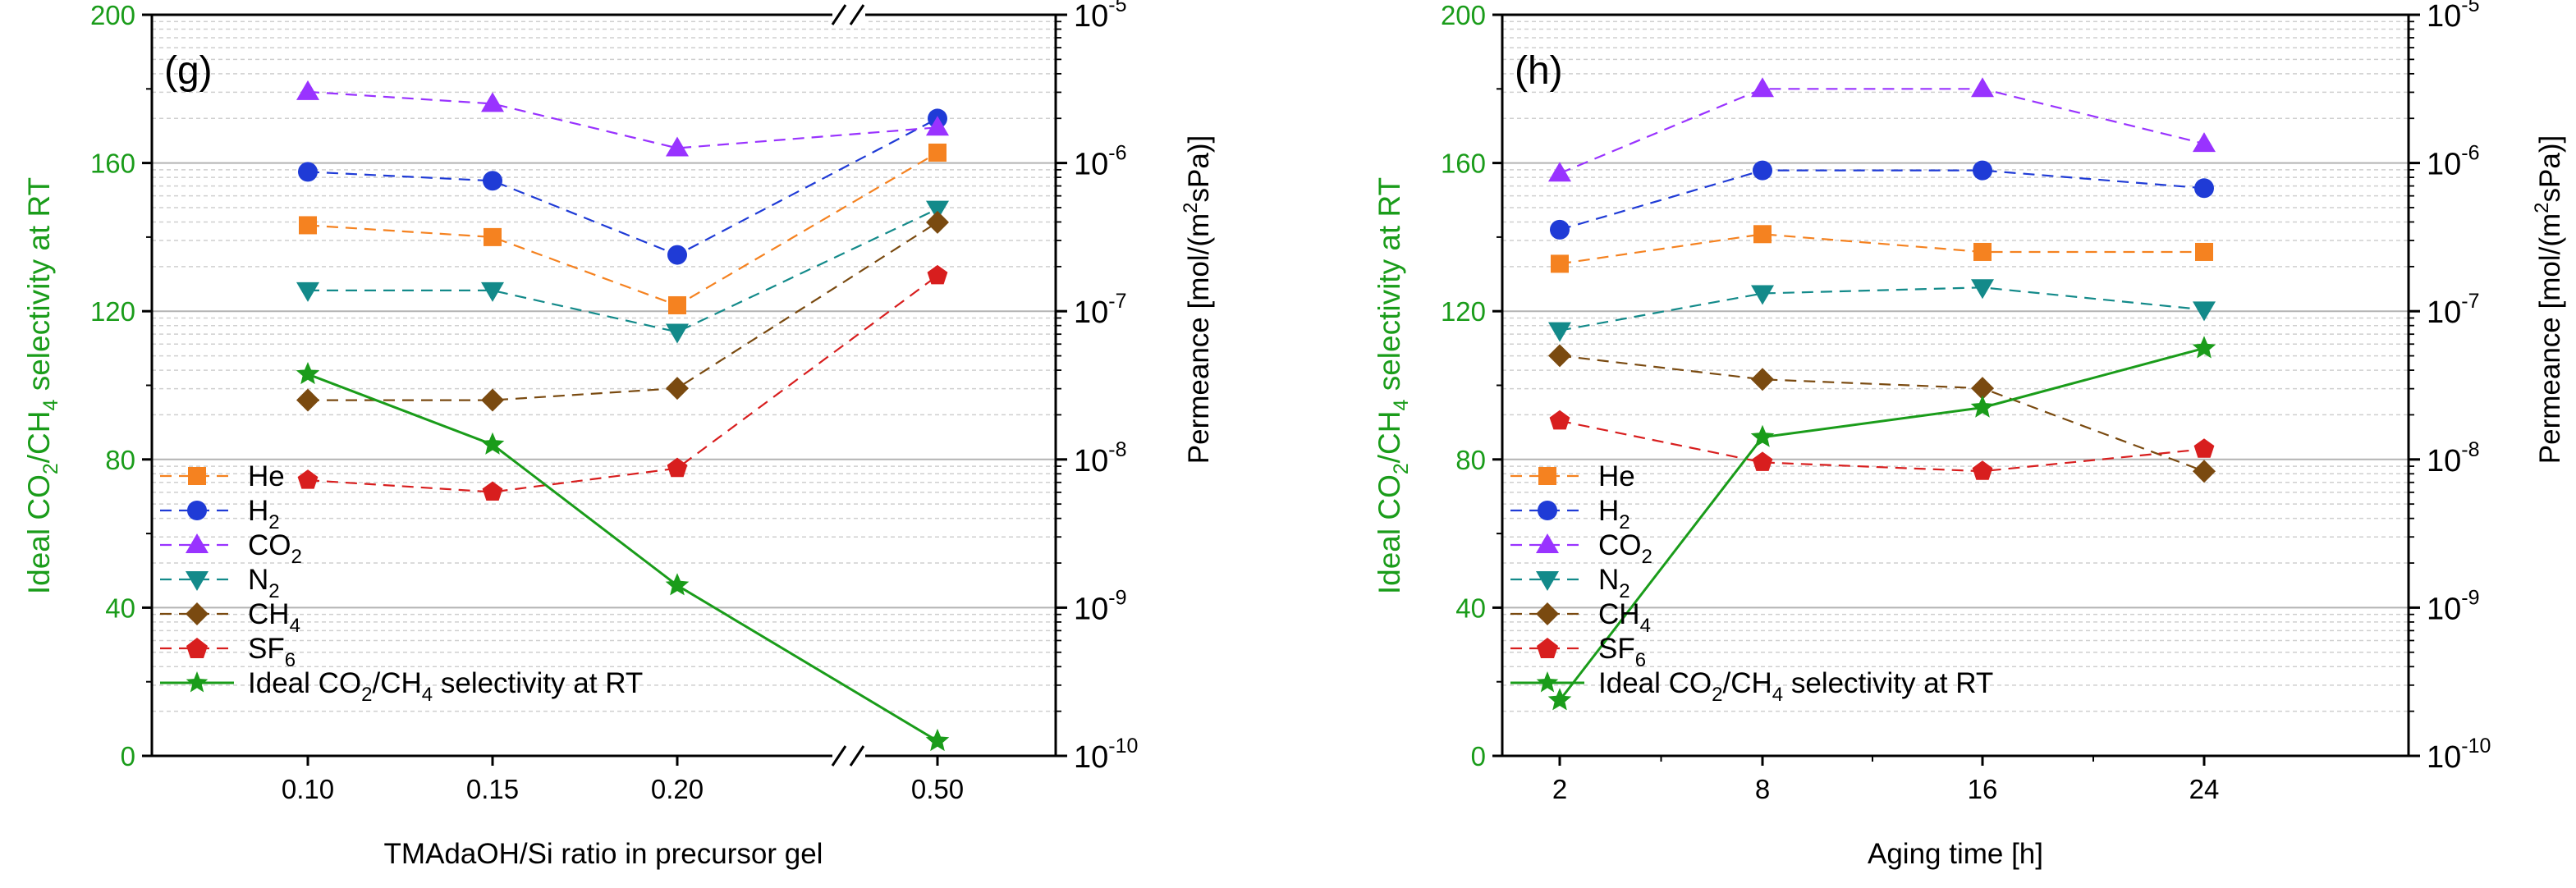  What do you see at coordinates (2470, 8) in the screenshot?
I see `right-tick-label-exp: -5` at bounding box center [2470, 8].